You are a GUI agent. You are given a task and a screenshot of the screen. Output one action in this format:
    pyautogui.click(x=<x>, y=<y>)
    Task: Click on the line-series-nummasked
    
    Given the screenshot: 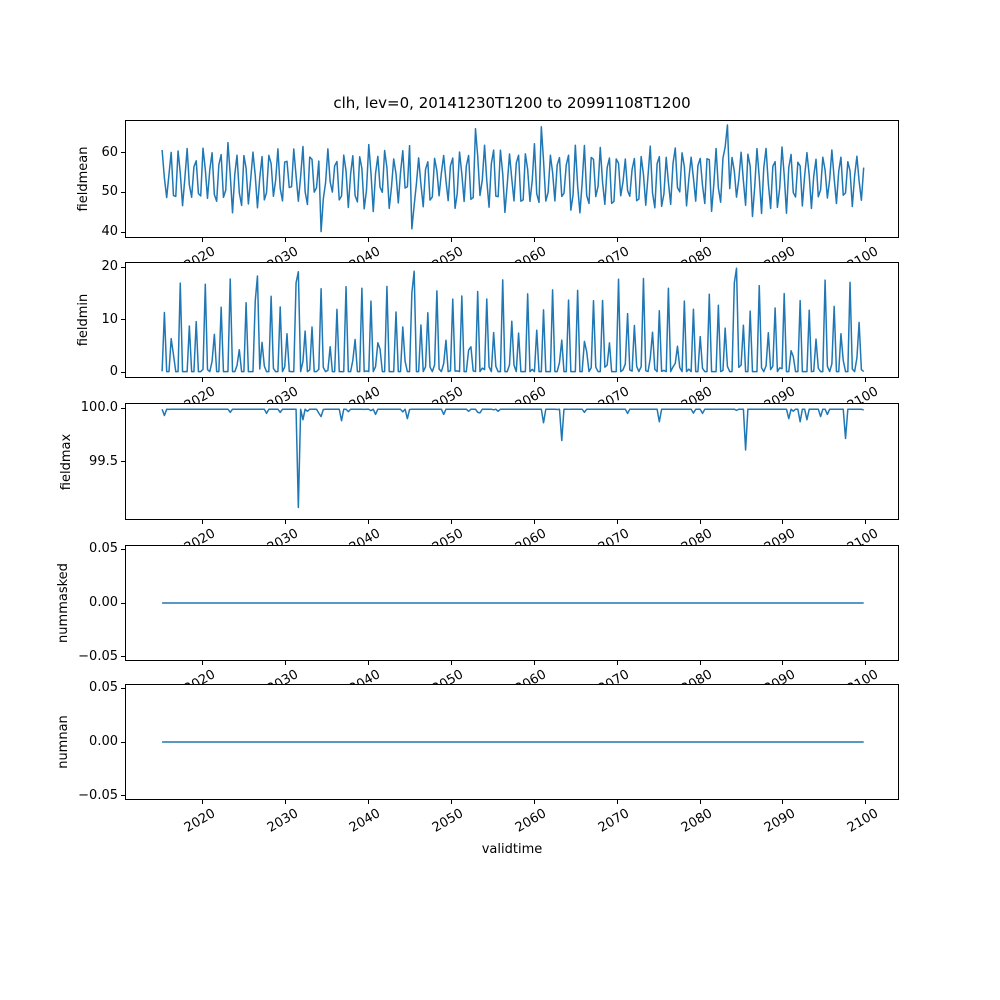 What is the action you would take?
    pyautogui.click(x=513, y=603)
    